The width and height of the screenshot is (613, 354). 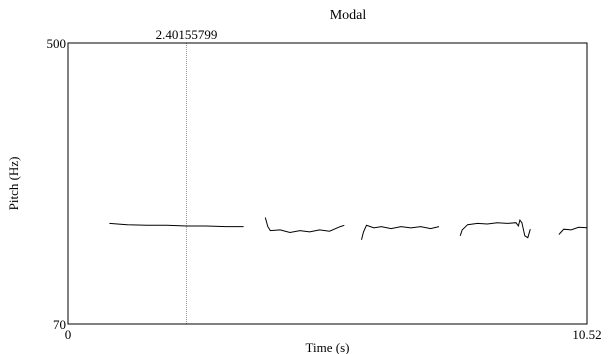 What do you see at coordinates (328, 347) in the screenshot?
I see `x-axis-label: Time (s)` at bounding box center [328, 347].